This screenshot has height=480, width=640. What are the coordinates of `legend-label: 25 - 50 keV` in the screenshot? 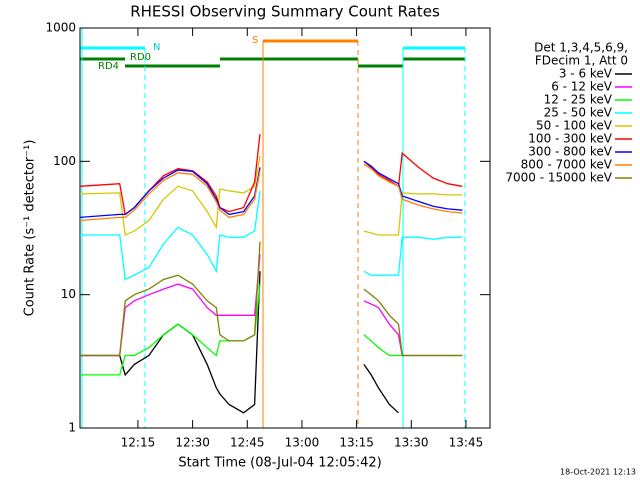 It's located at (578, 113).